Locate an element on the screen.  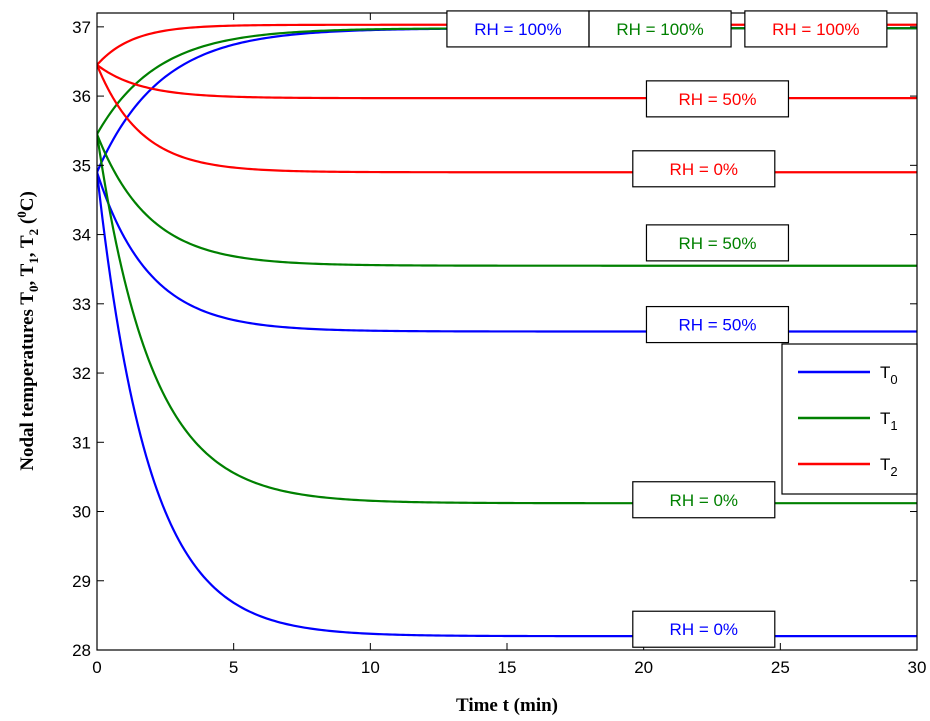
y-axis-title-prefix: Nodal temperatures T is located at coordinates (27, 381).